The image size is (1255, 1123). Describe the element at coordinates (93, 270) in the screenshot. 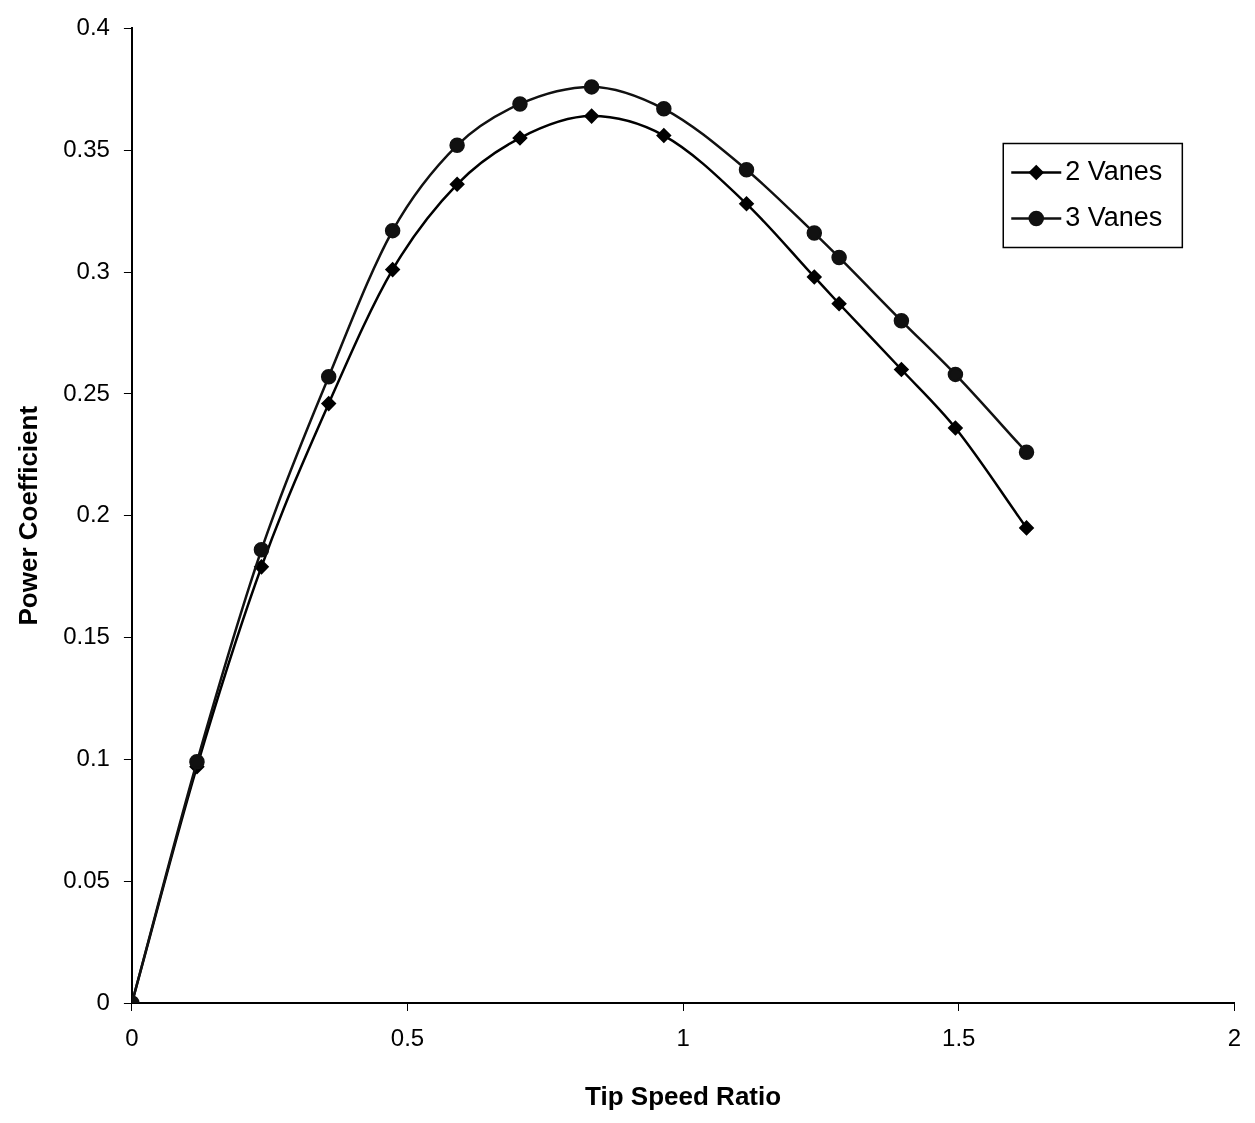

I see `y-tick-label: 0.3` at that location.